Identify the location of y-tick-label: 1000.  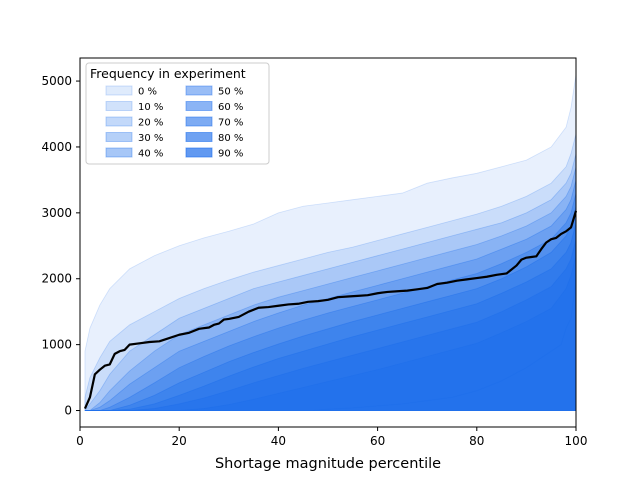
(56, 345).